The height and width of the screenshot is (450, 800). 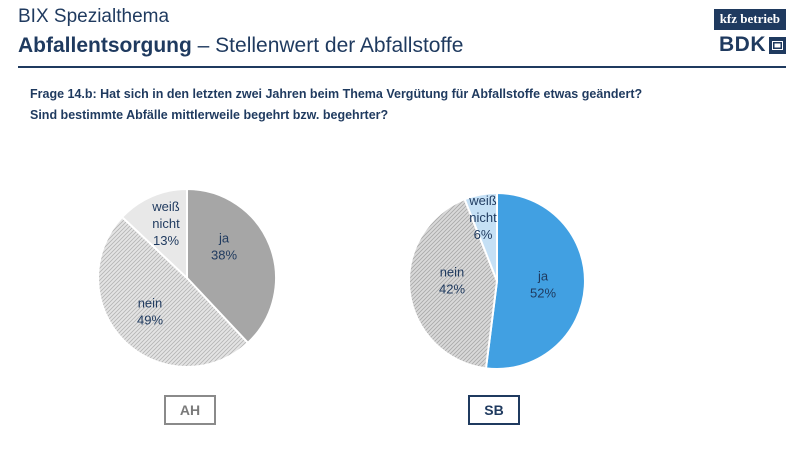 I want to click on pie-label-ah-ja: ja 38%, so click(x=224, y=247).